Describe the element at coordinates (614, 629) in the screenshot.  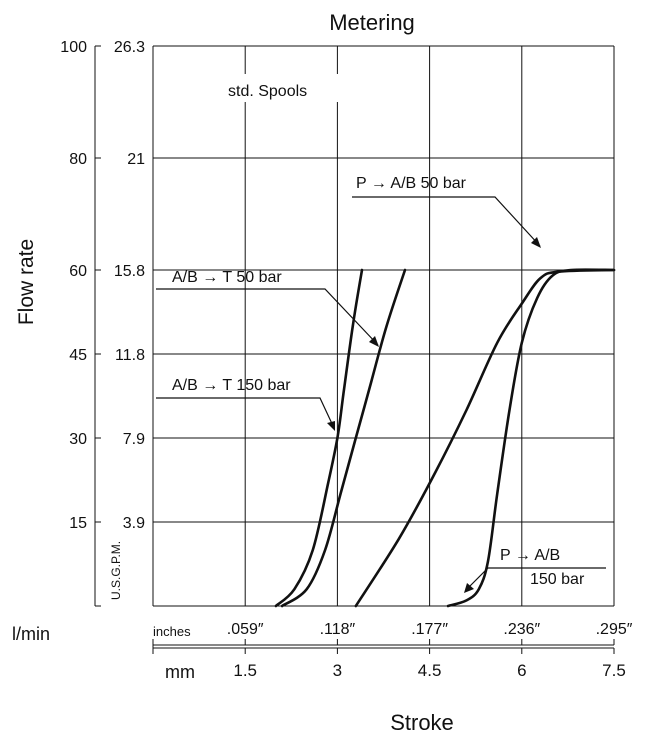
I see `inches-tick-label: .295″` at that location.